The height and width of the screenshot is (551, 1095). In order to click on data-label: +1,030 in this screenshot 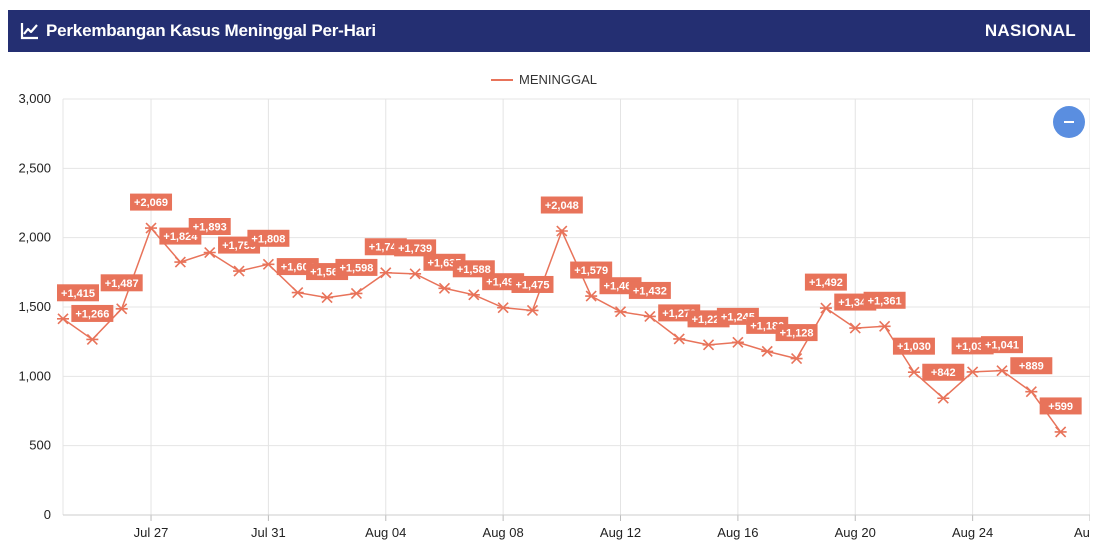, I will do `click(913, 346)`.